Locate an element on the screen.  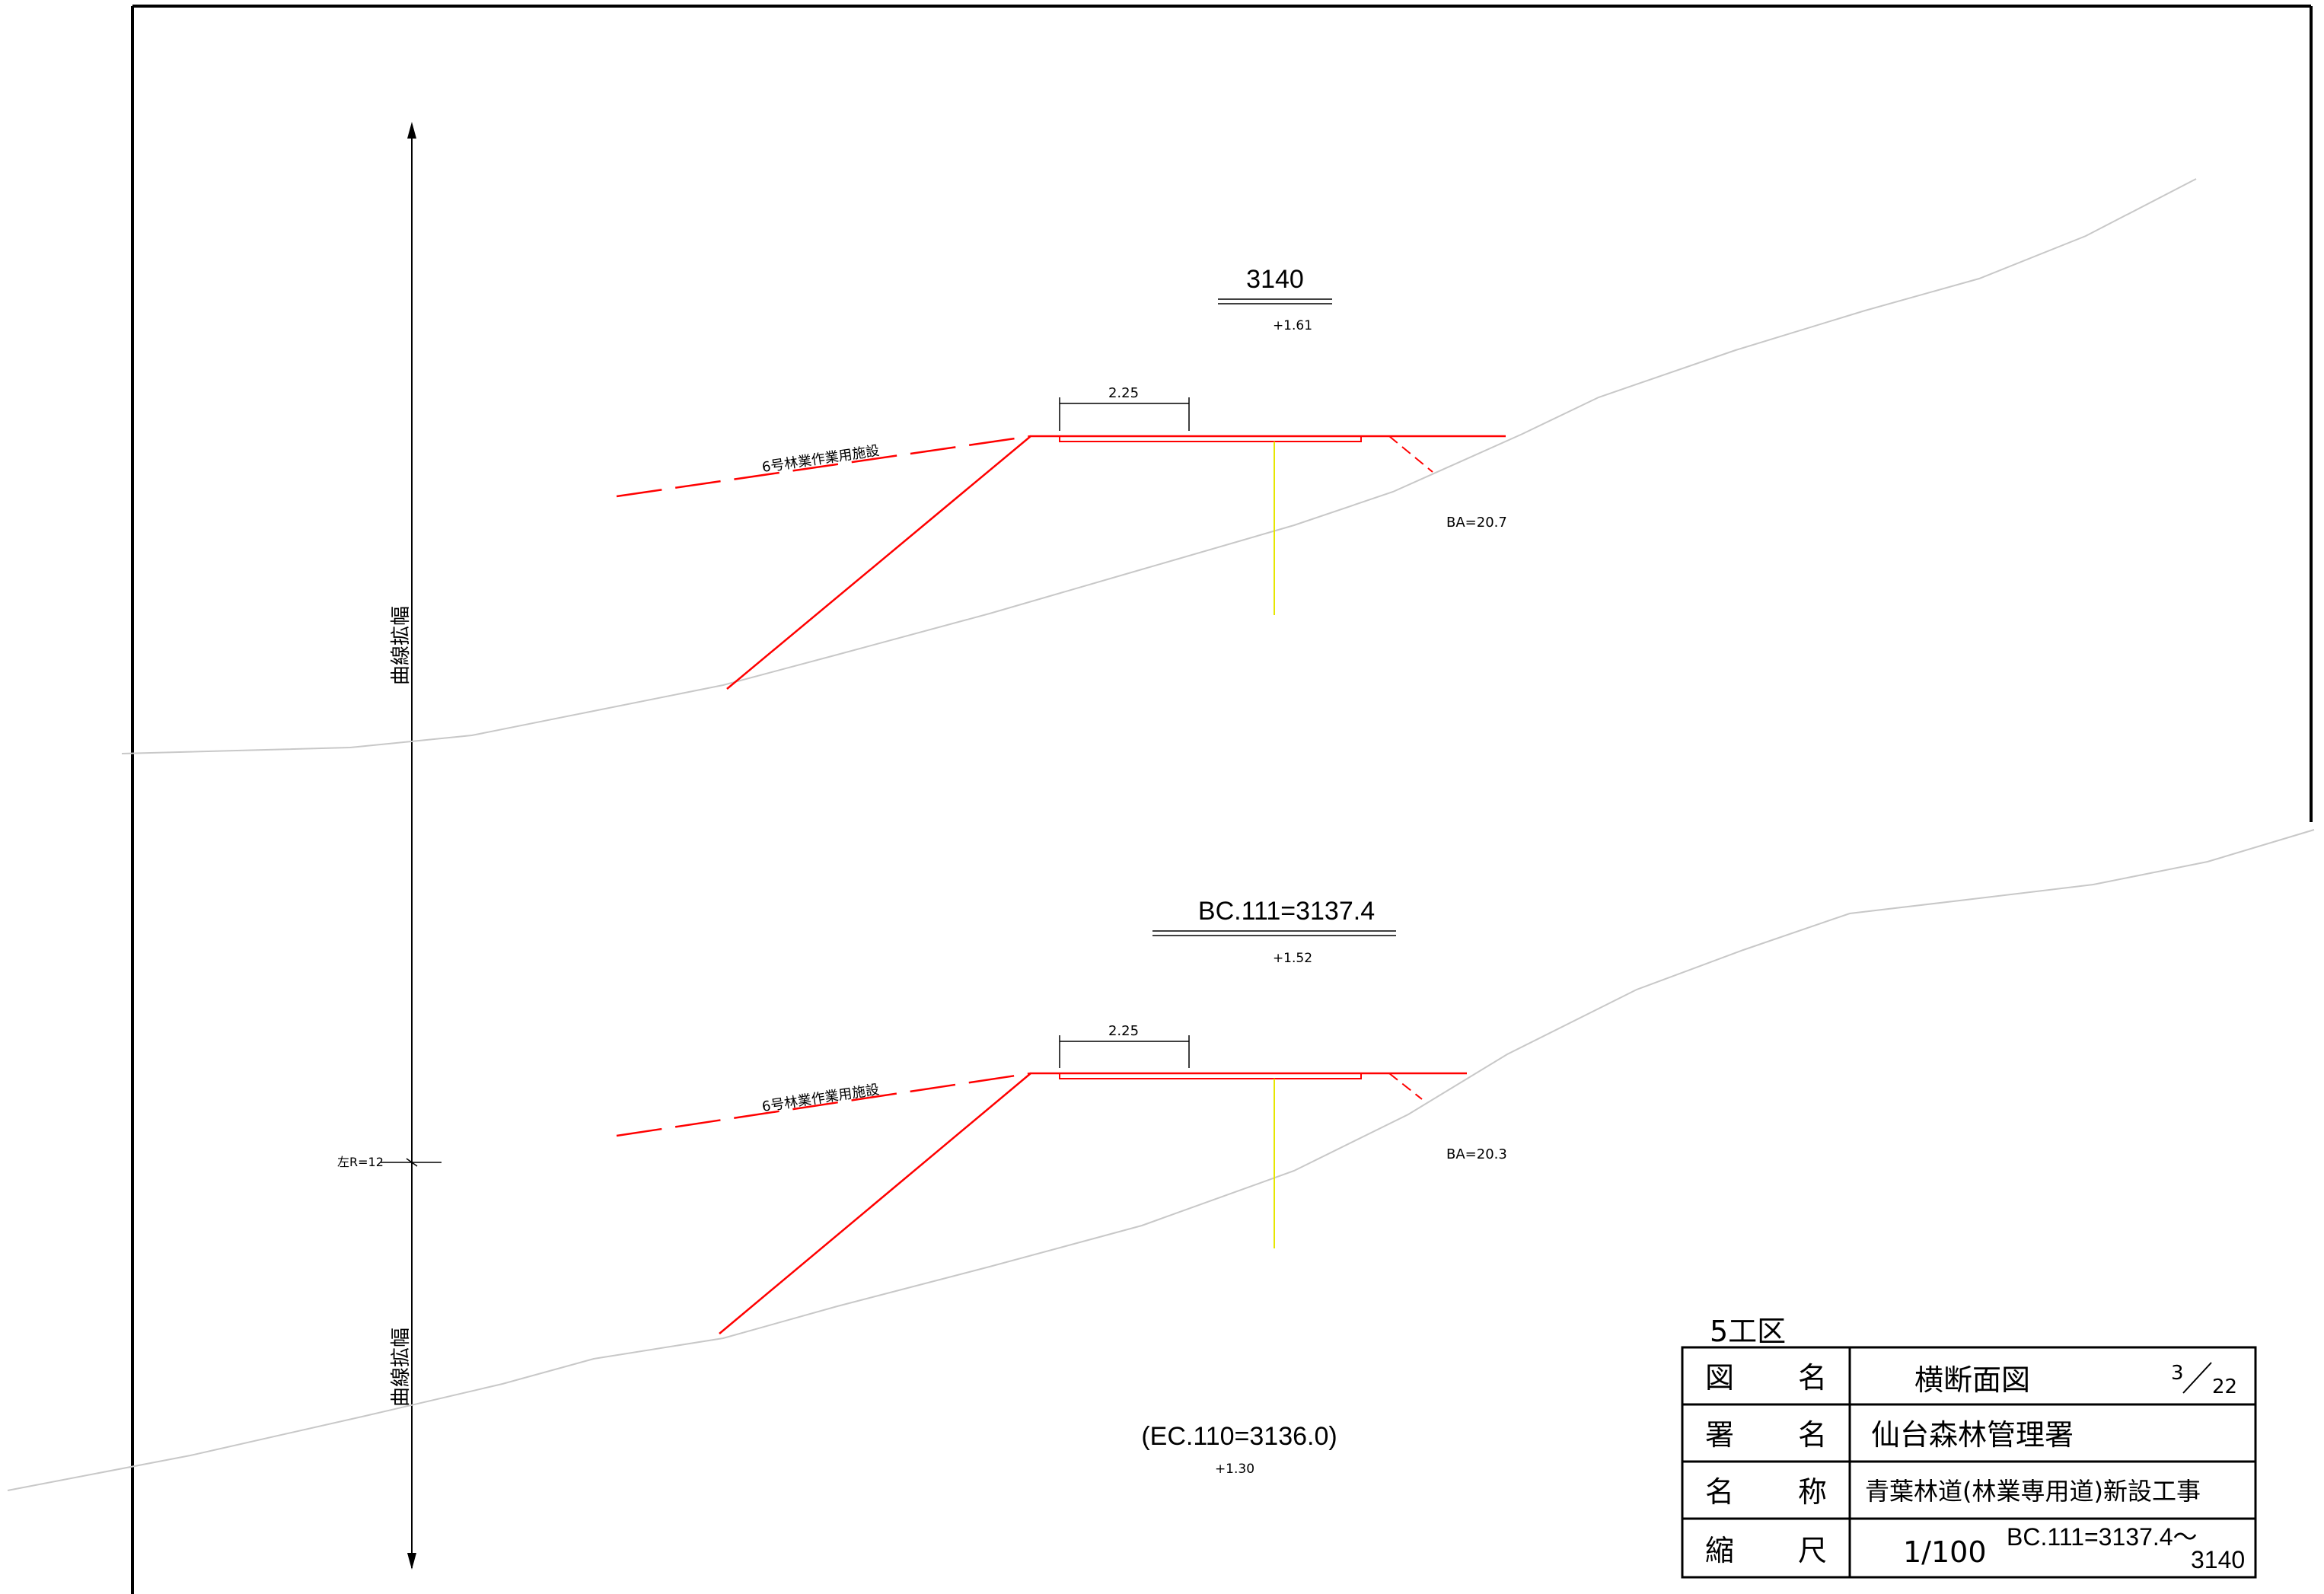
row-project-key2: 称 is located at coordinates (1812, 1492).